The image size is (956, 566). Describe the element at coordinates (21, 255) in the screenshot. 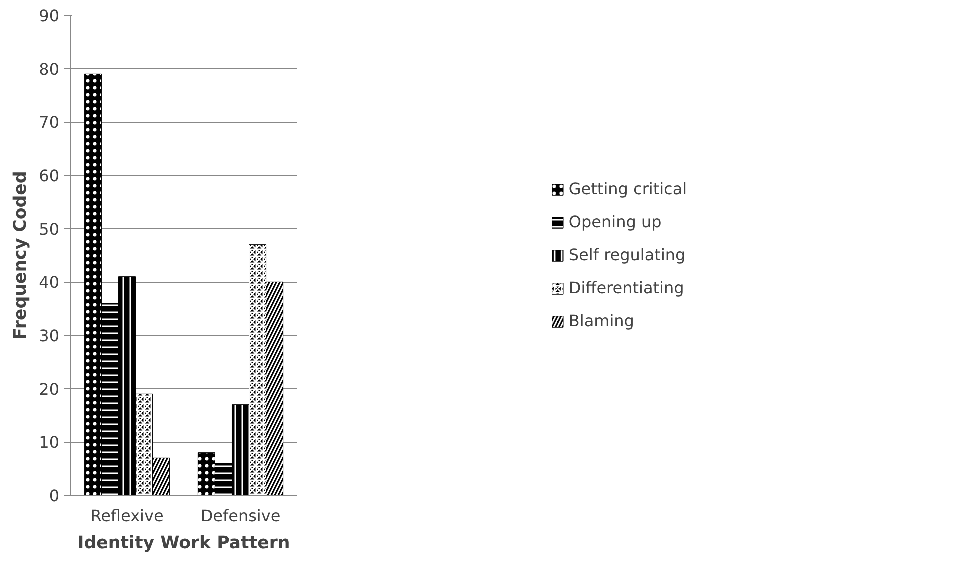

I see `y-axis-title: Frequency Coded` at that location.